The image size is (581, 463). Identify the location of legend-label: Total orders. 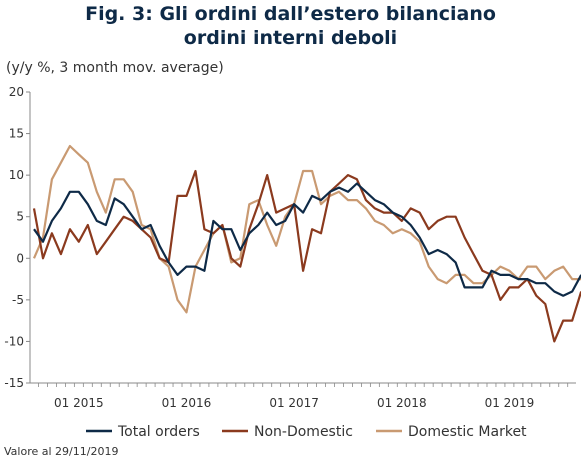
(158, 432).